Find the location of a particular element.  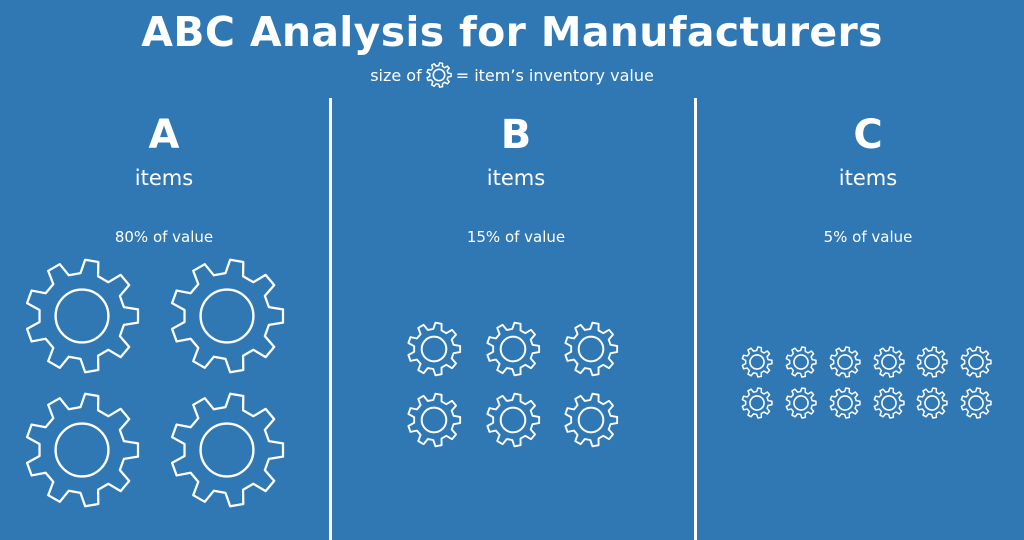

column-b-letter: B is located at coordinates (516, 135).